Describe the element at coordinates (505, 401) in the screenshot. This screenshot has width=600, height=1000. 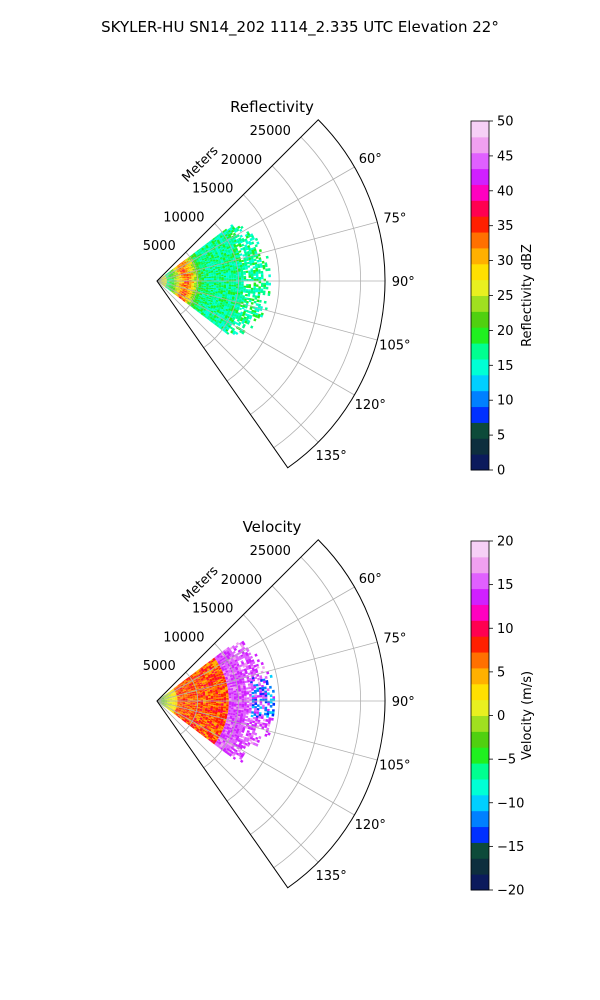
I see `reflectivity-colorbar-tick-label: 10` at that location.